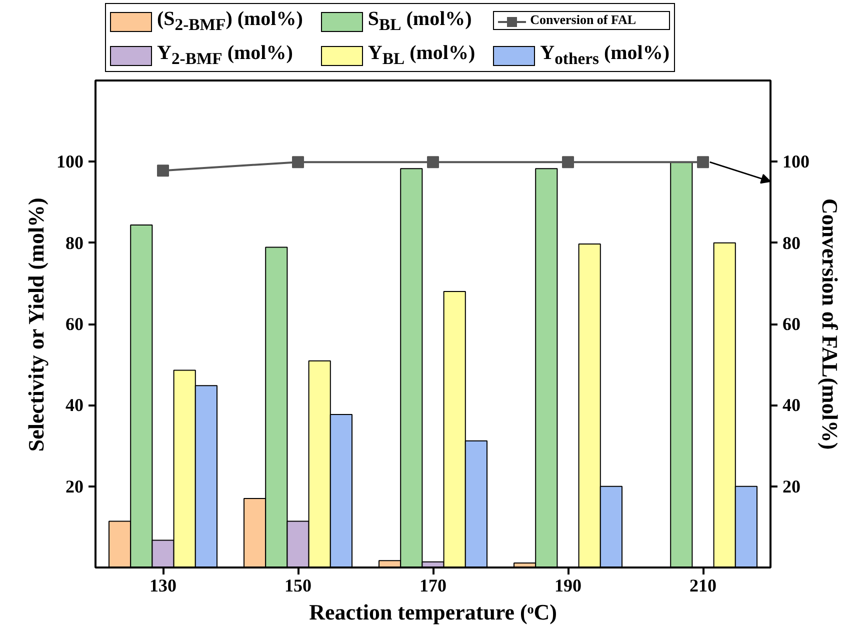  I want to click on x-tick-label: 170, so click(433, 586).